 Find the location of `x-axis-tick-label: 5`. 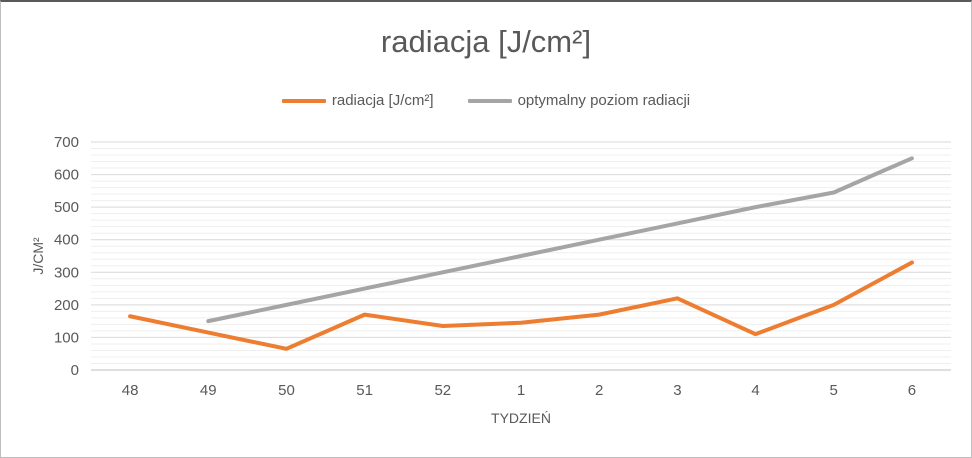

x-axis-tick-label: 5 is located at coordinates (834, 390).